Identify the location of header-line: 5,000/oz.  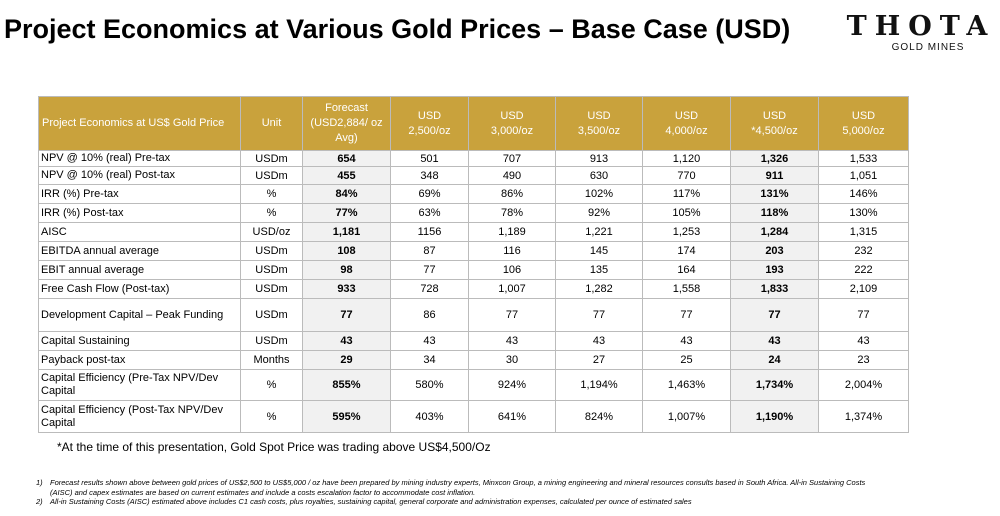
(863, 130).